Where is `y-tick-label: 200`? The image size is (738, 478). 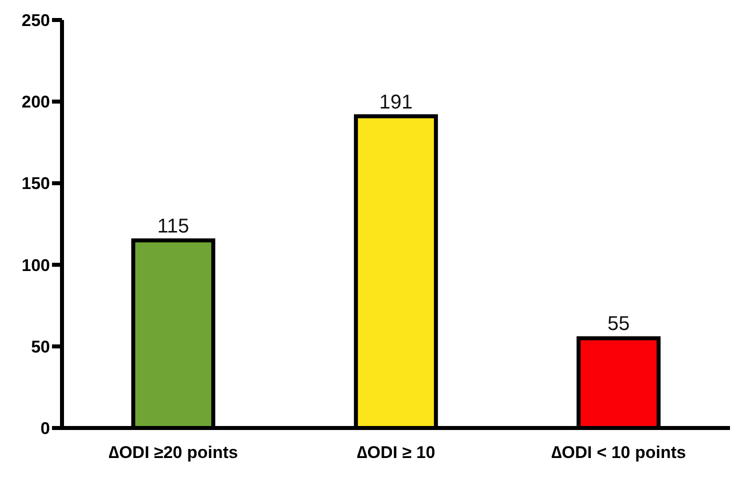 y-tick-label: 200 is located at coordinates (36, 102).